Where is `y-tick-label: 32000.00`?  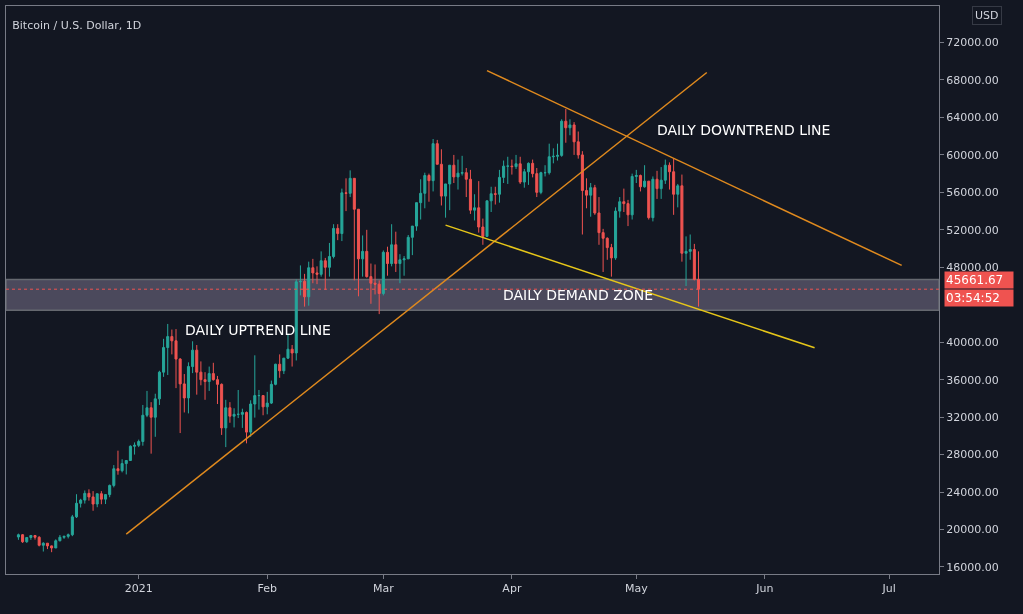 y-tick-label: 32000.00 is located at coordinates (972, 417).